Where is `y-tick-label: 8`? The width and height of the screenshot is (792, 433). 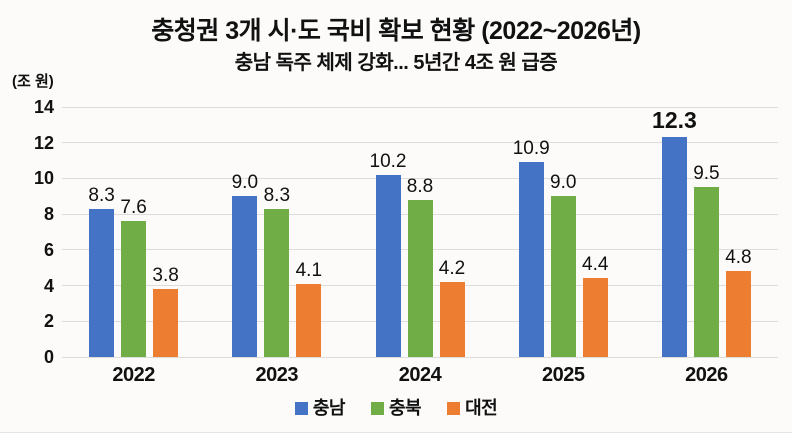 y-tick-label: 8 is located at coordinates (48, 214).